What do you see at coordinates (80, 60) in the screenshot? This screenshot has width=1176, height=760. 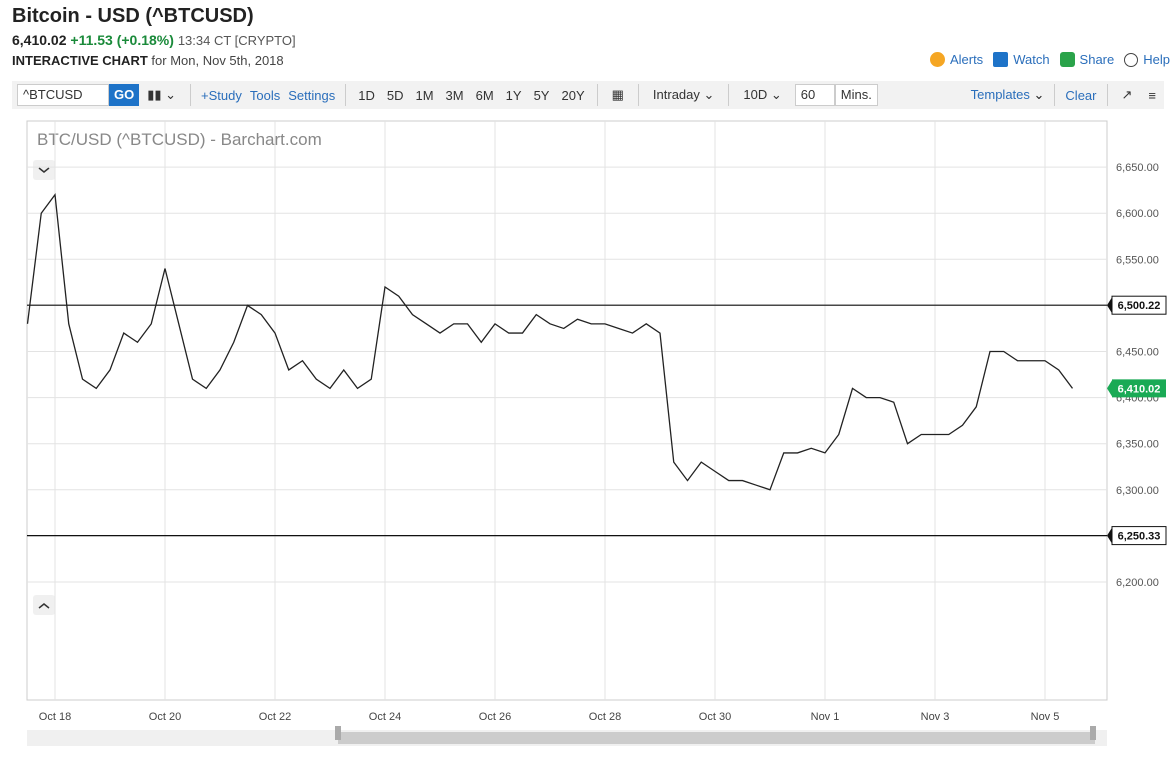 I see `chart-label: INTERACTIVE CHART` at bounding box center [80, 60].